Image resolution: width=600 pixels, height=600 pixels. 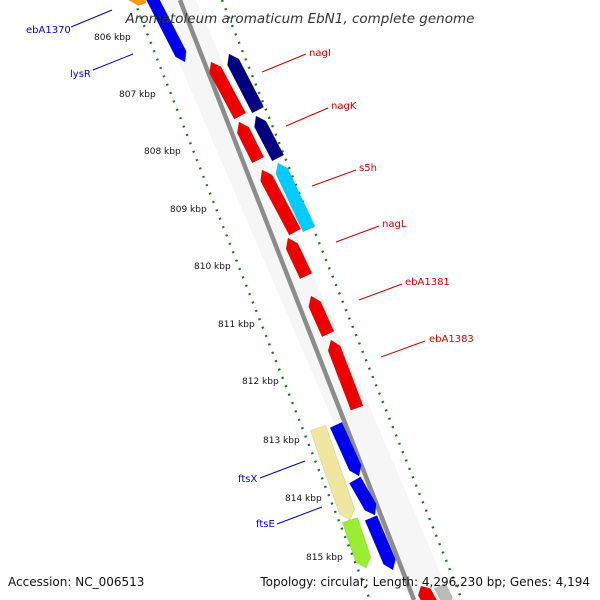 I want to click on feature-nagK-navy, so click(x=269, y=138).